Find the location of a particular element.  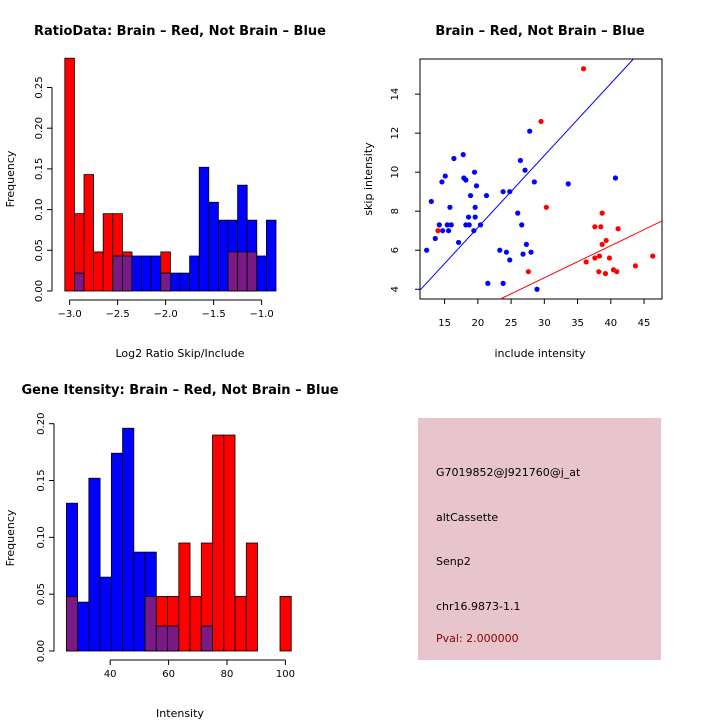

ratio-y-tick-label: 0.10 is located at coordinates (39, 209).